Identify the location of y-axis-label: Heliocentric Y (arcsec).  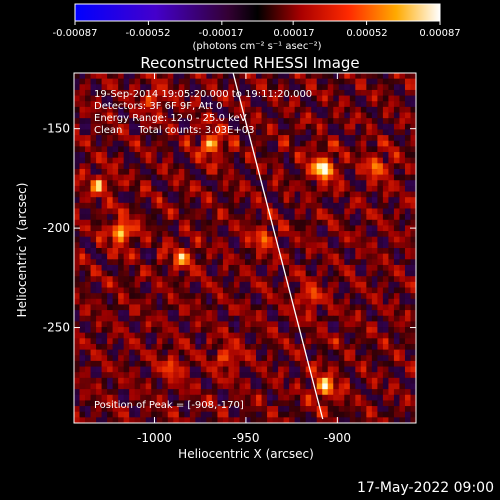
(22, 250).